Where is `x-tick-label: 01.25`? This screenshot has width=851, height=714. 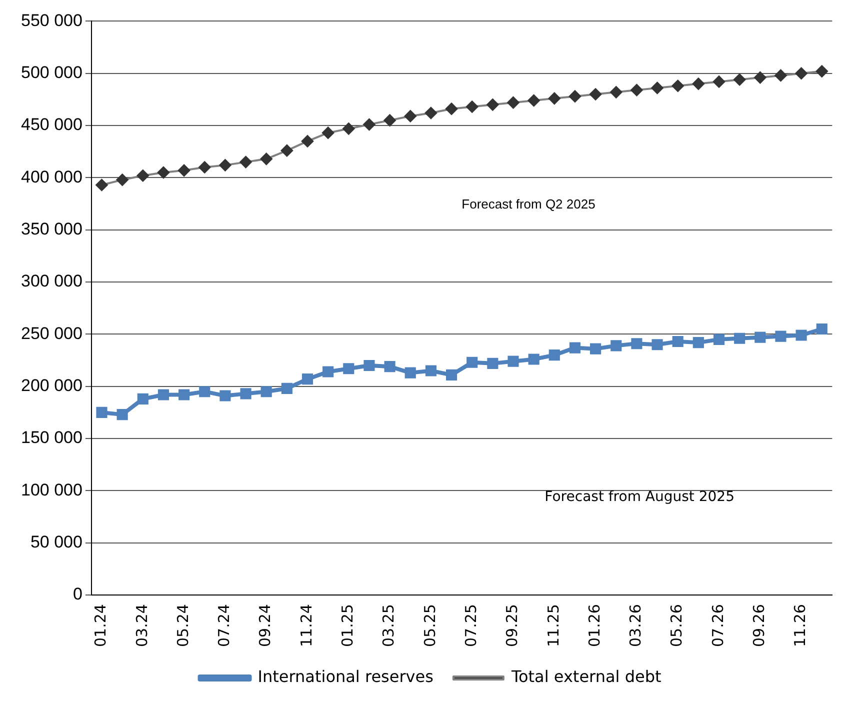
x-tick-label: 01.25 is located at coordinates (347, 626).